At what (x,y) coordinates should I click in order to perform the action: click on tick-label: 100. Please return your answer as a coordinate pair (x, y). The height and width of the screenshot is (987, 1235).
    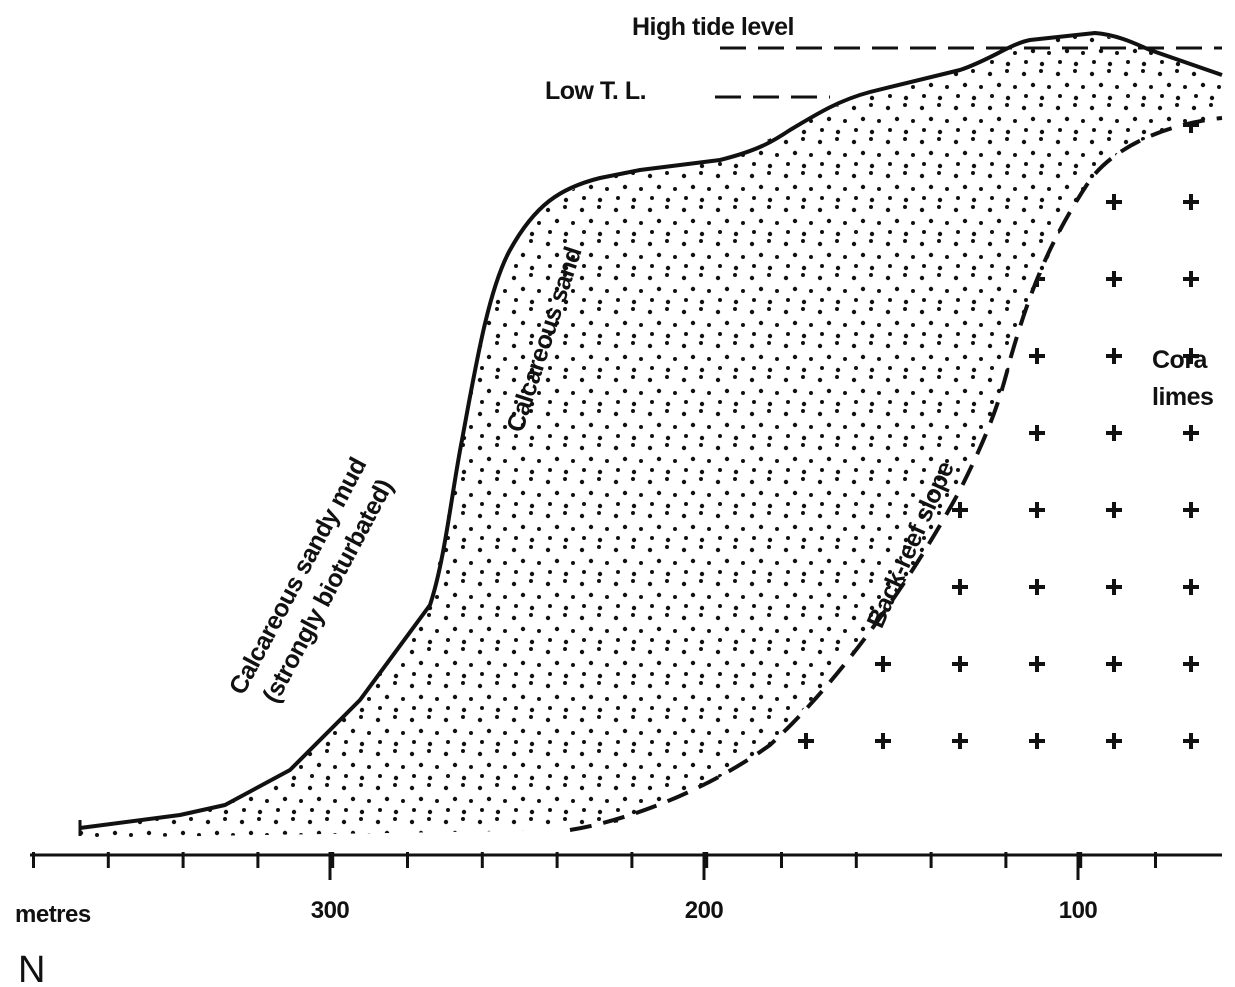
    Looking at the image, I should click on (1078, 910).